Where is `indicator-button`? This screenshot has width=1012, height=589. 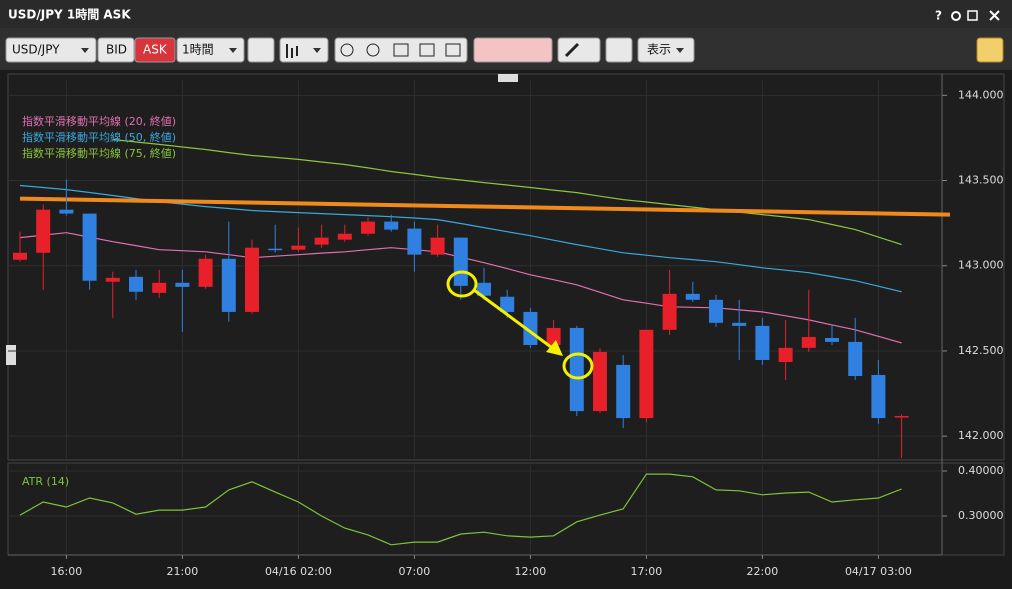 indicator-button is located at coordinates (619, 50).